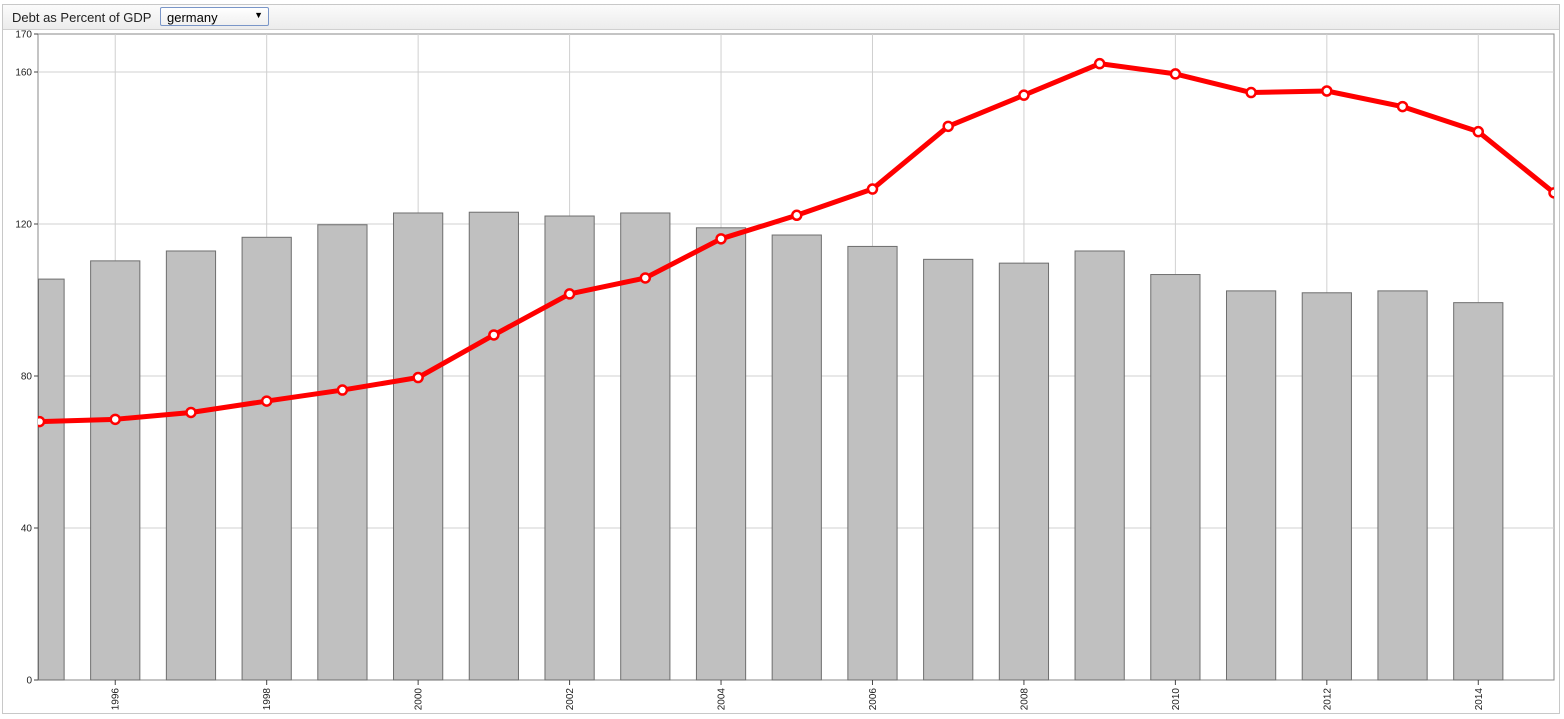  What do you see at coordinates (1099, 63) in the screenshot?
I see `line-point-2009` at bounding box center [1099, 63].